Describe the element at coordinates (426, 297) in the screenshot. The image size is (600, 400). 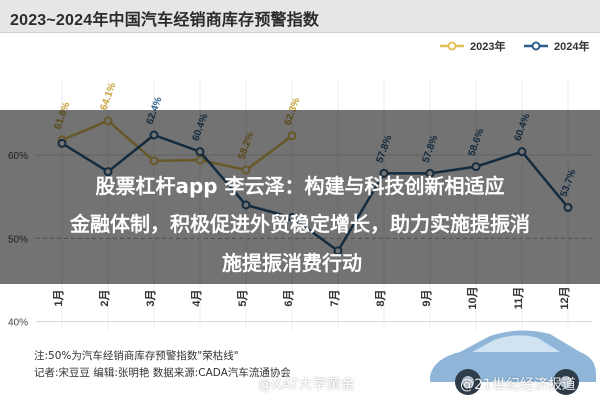
I see `x-tick-label: 9月` at that location.